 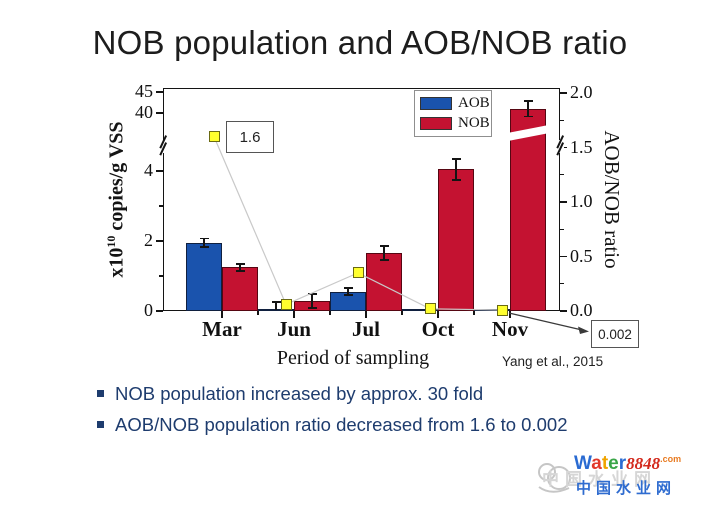 I want to click on ratio-marker-oct, so click(x=430, y=309).